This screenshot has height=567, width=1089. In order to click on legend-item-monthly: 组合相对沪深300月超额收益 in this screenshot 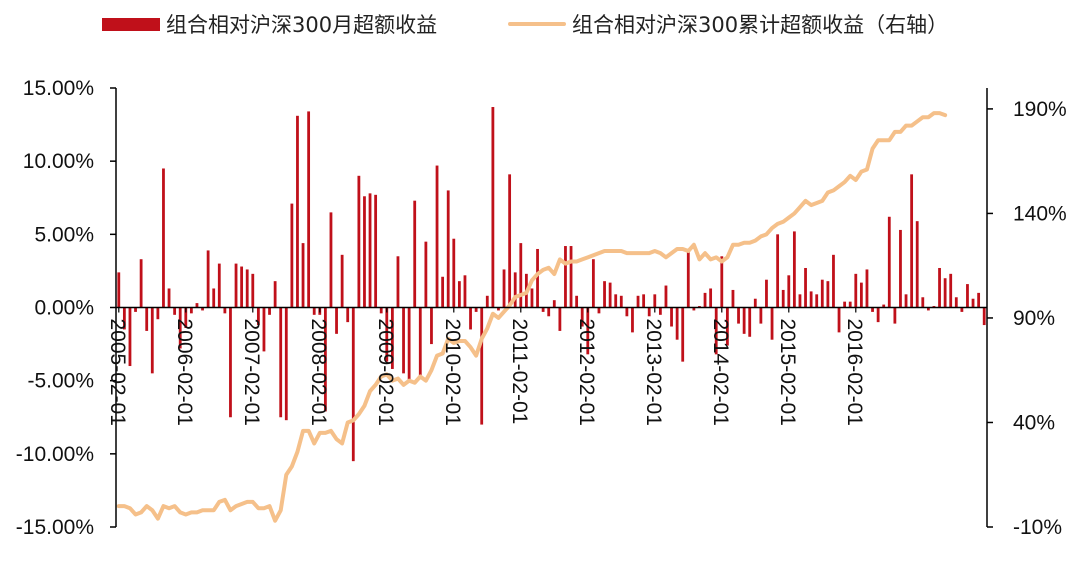, I will do `click(269, 24)`.